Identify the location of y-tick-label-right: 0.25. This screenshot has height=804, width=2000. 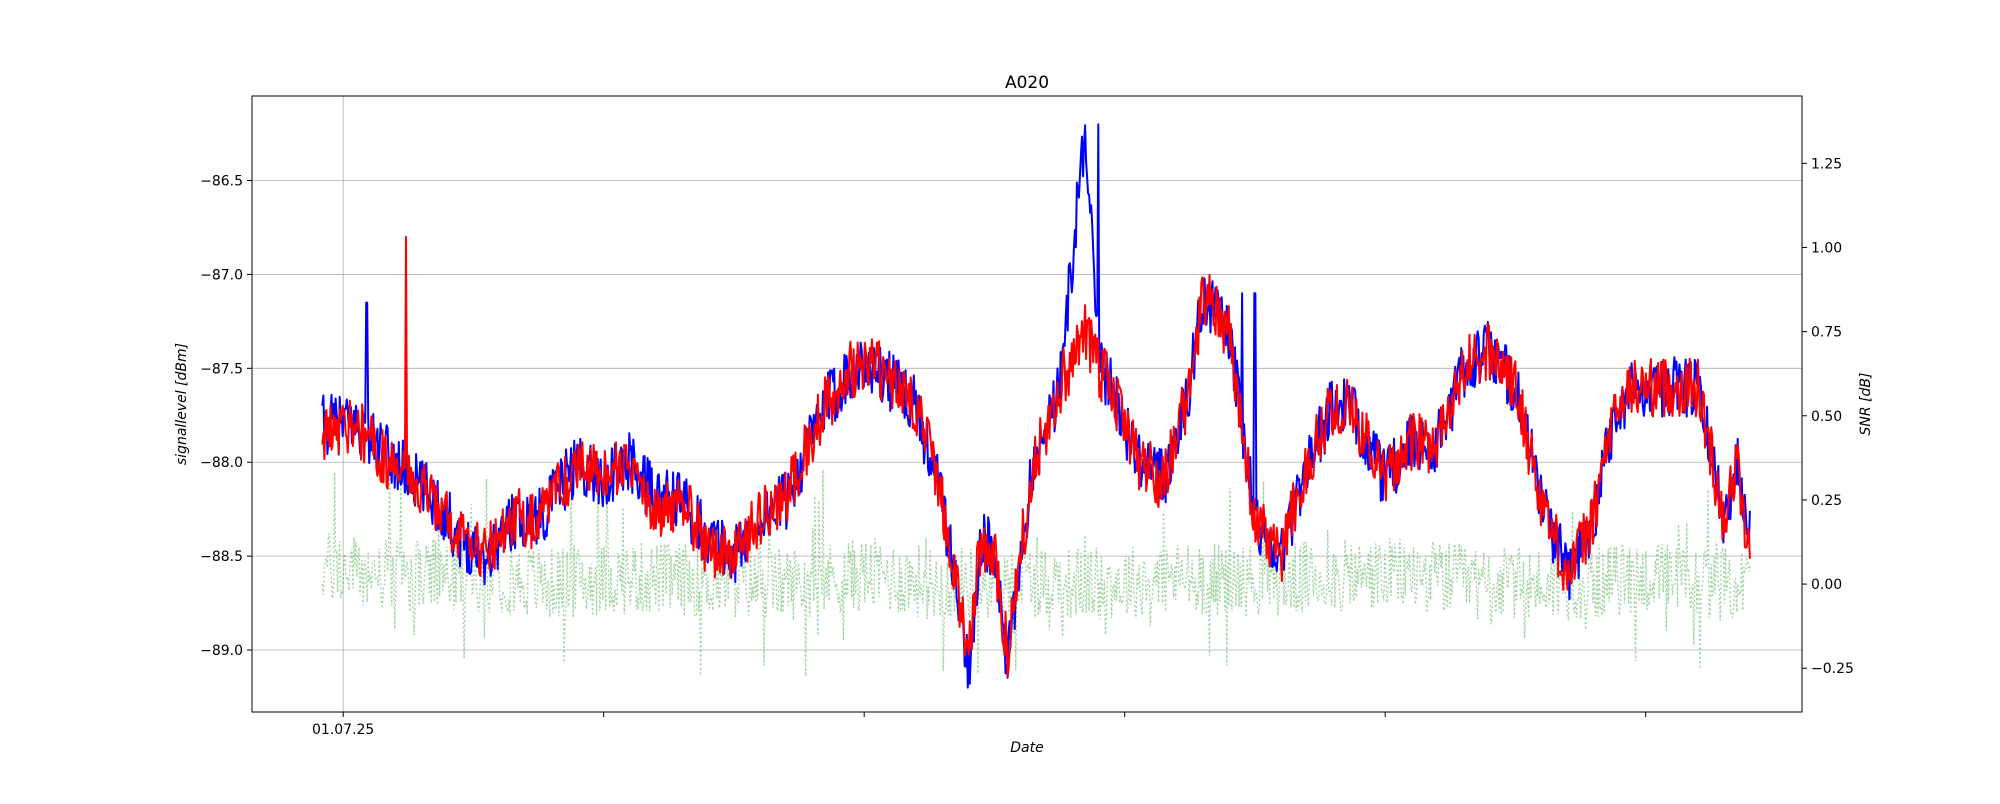
(1826, 501).